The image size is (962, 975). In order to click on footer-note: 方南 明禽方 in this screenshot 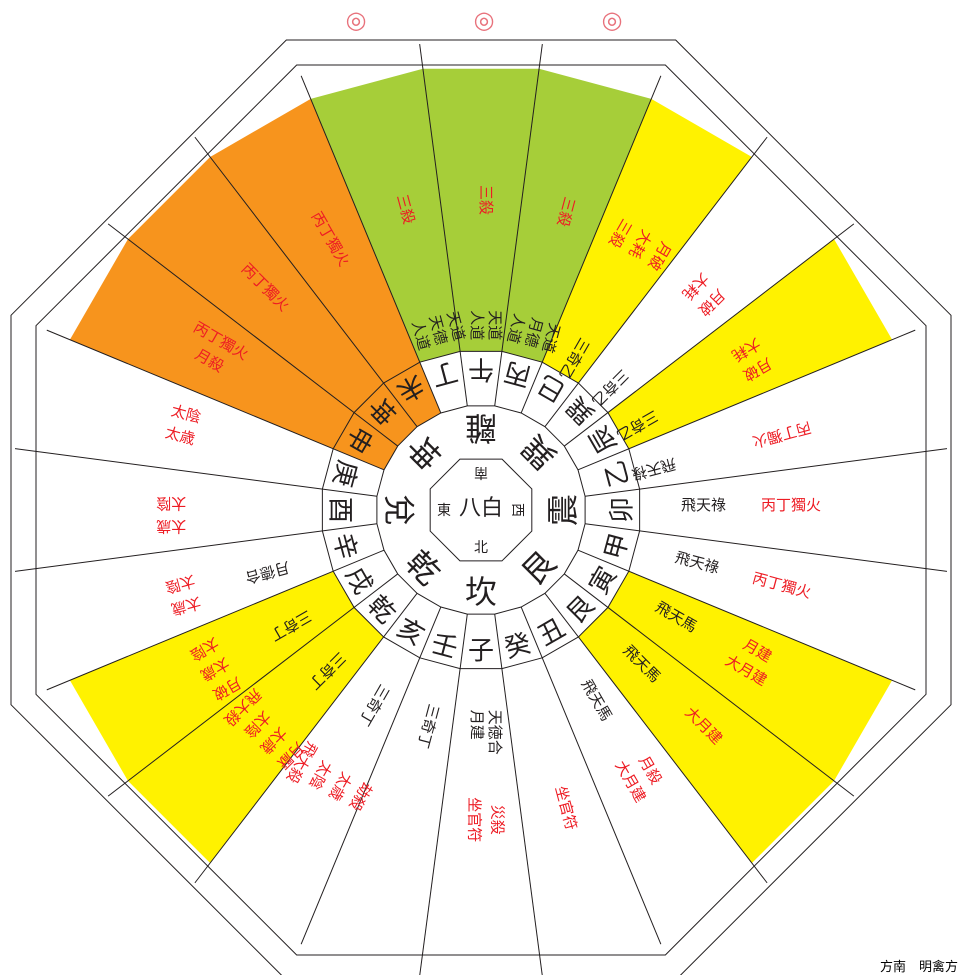, I will do `click(918, 967)`.